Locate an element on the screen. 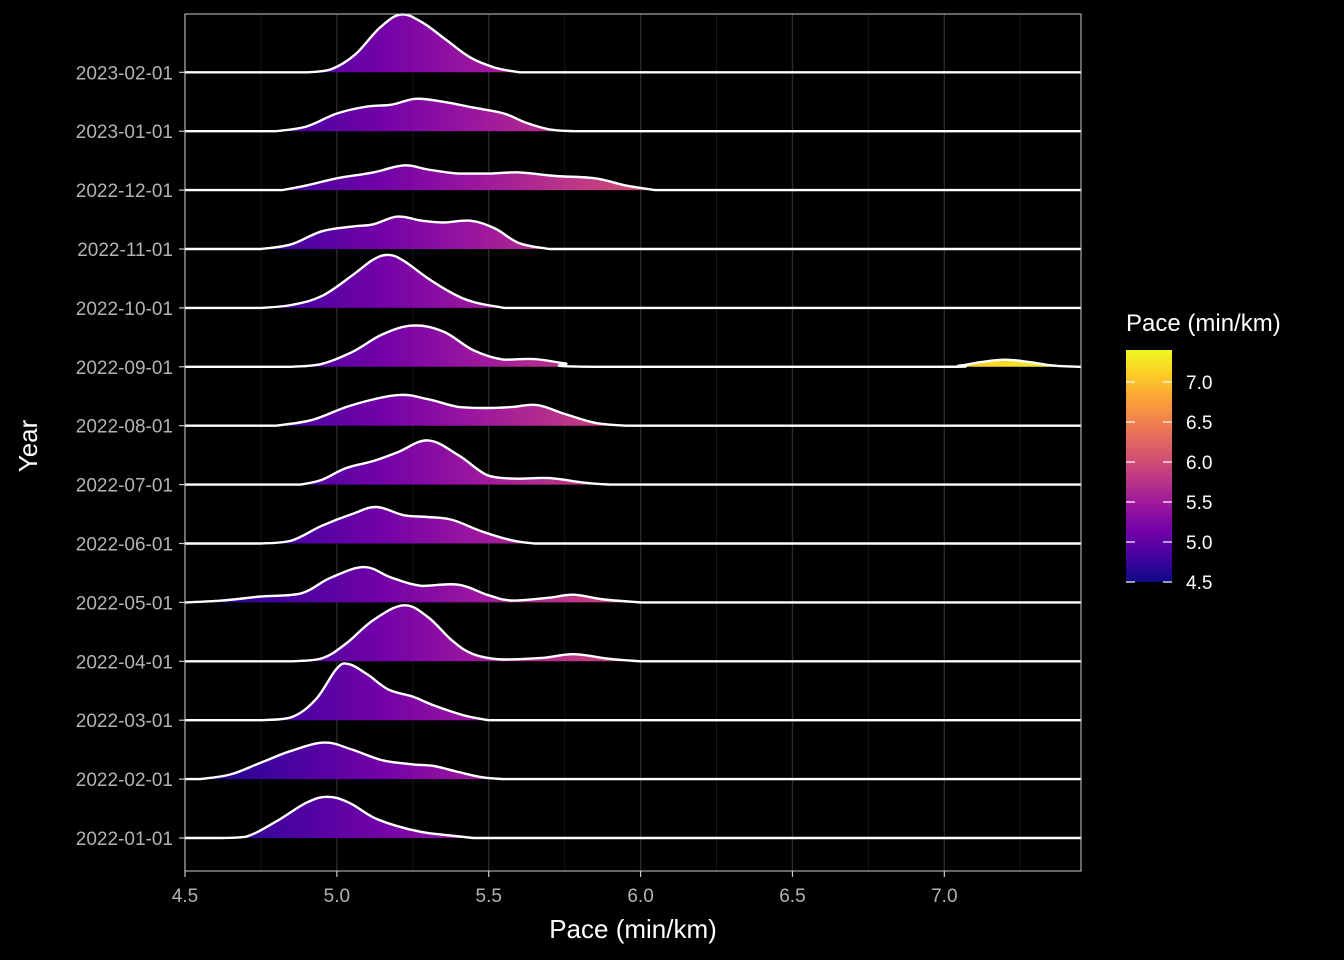  y-tick-label: 2022-08-01 is located at coordinates (124, 427).